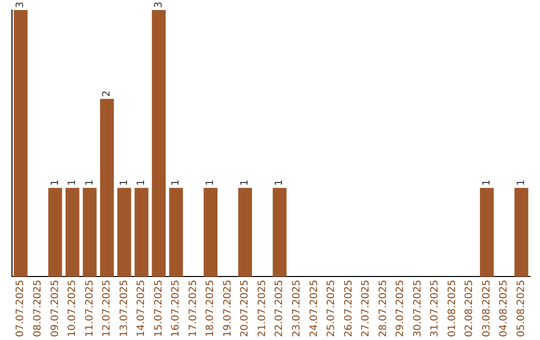 The image size is (540, 340). What do you see at coordinates (124, 309) in the screenshot?
I see `x-tick-label: 13.07.2025` at bounding box center [124, 309].